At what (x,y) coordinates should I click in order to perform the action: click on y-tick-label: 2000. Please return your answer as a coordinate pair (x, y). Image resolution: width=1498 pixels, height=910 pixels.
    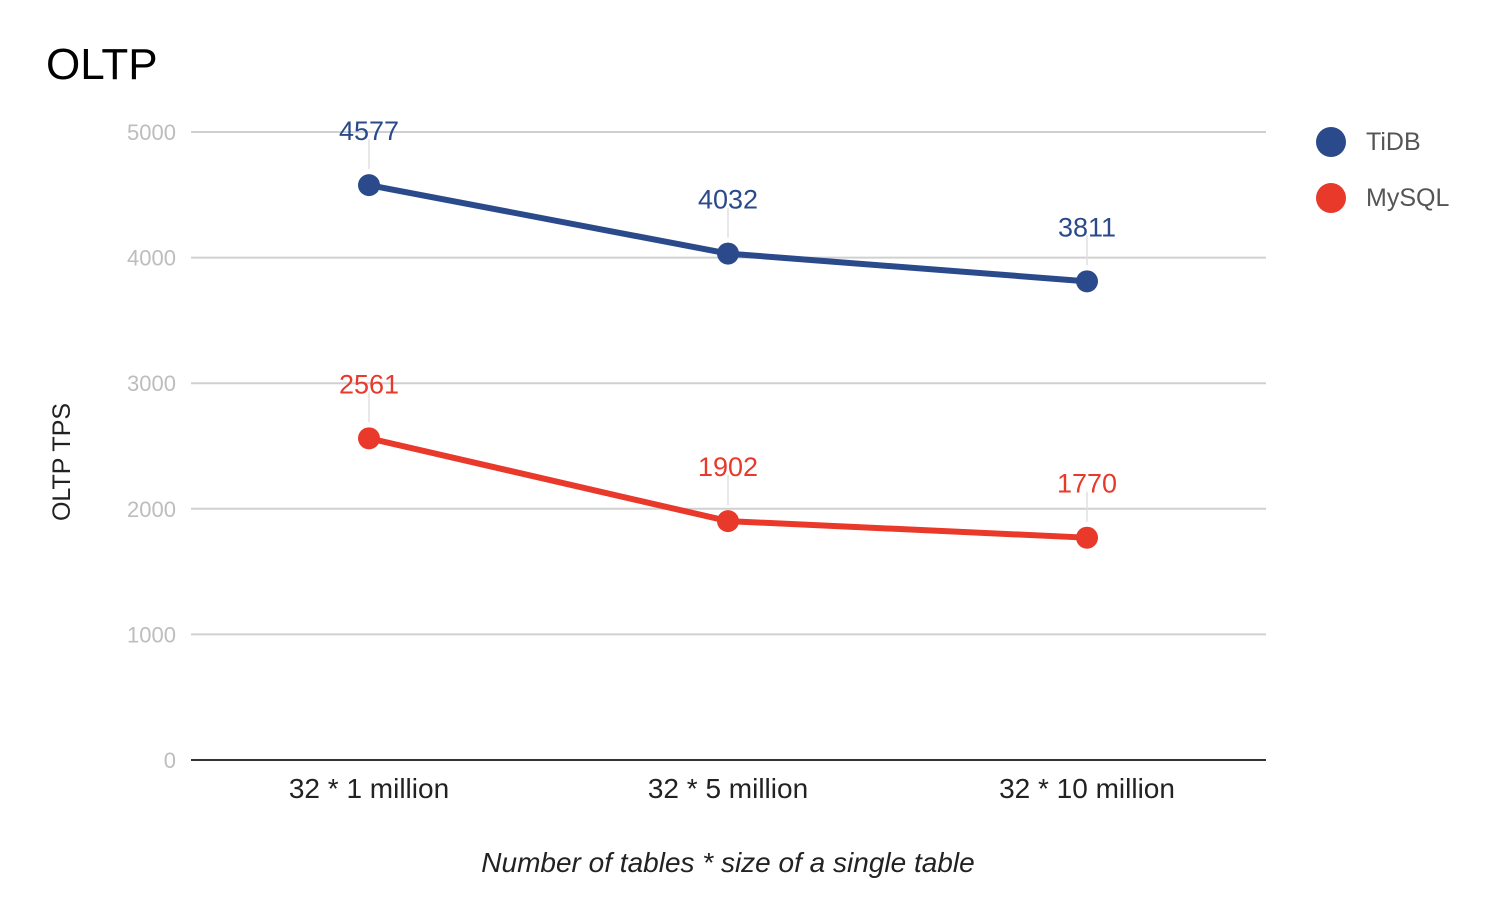
    Looking at the image, I should click on (151, 509).